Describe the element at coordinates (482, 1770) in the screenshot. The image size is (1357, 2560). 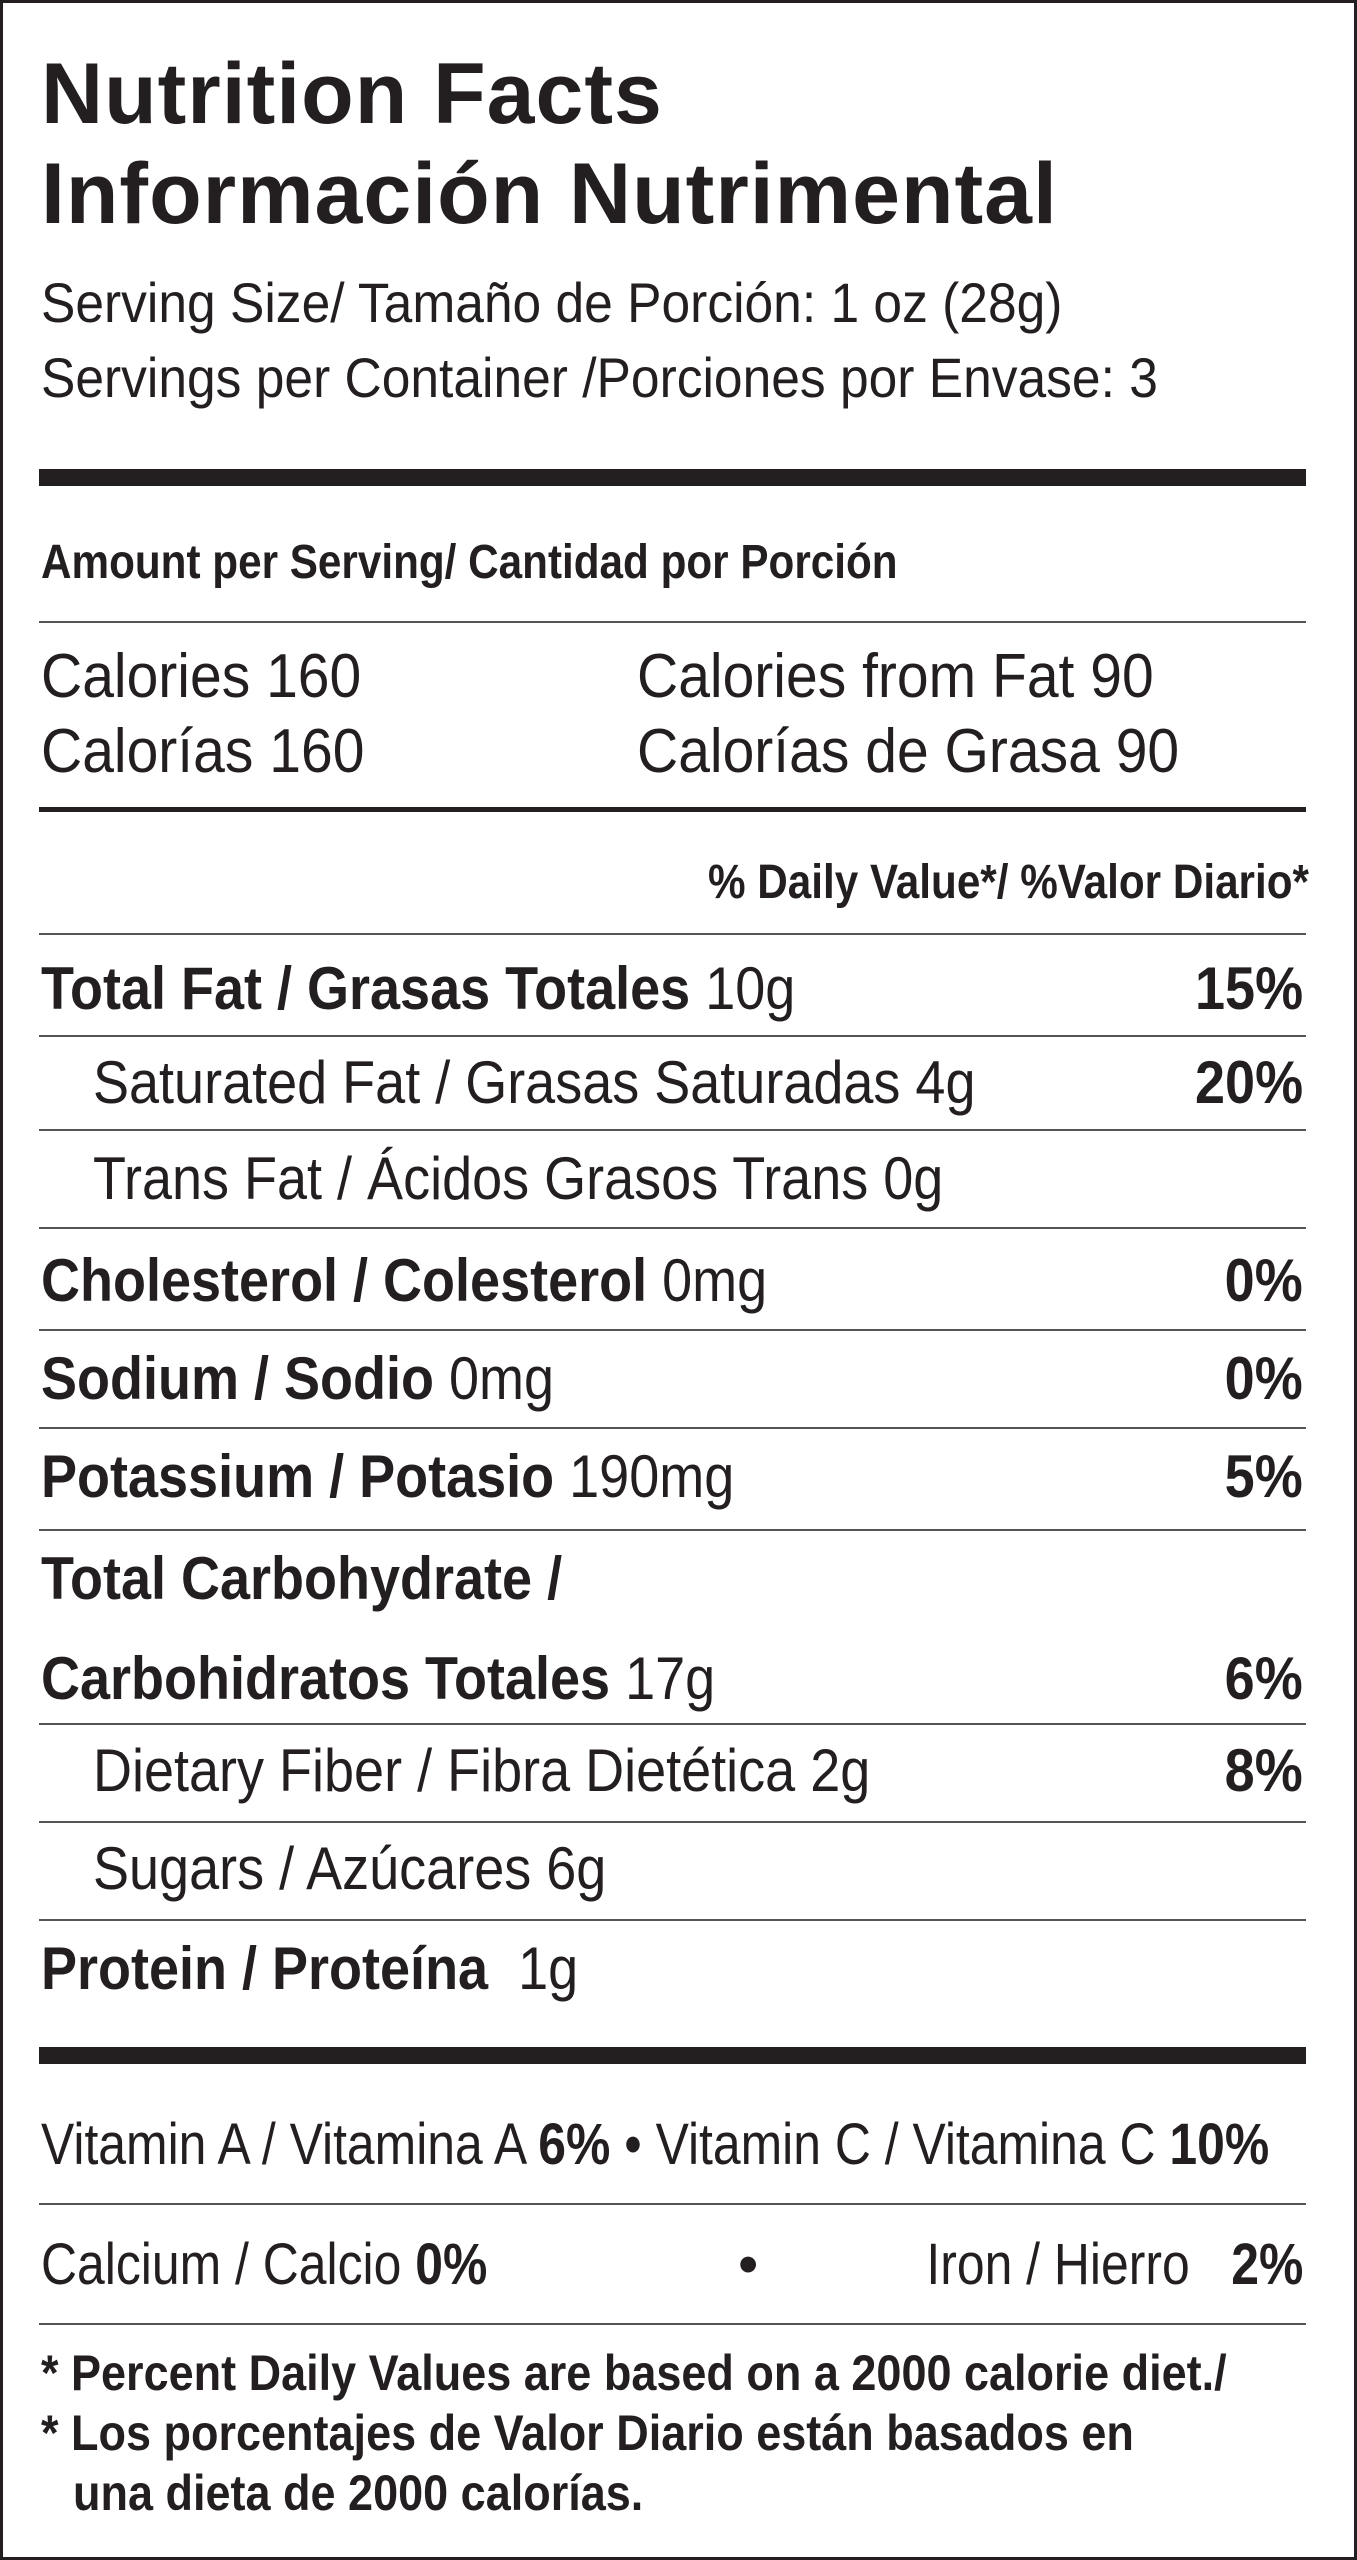
I see `nutrient-name: Dietary Fiber / Fibra Dietética 2g` at that location.